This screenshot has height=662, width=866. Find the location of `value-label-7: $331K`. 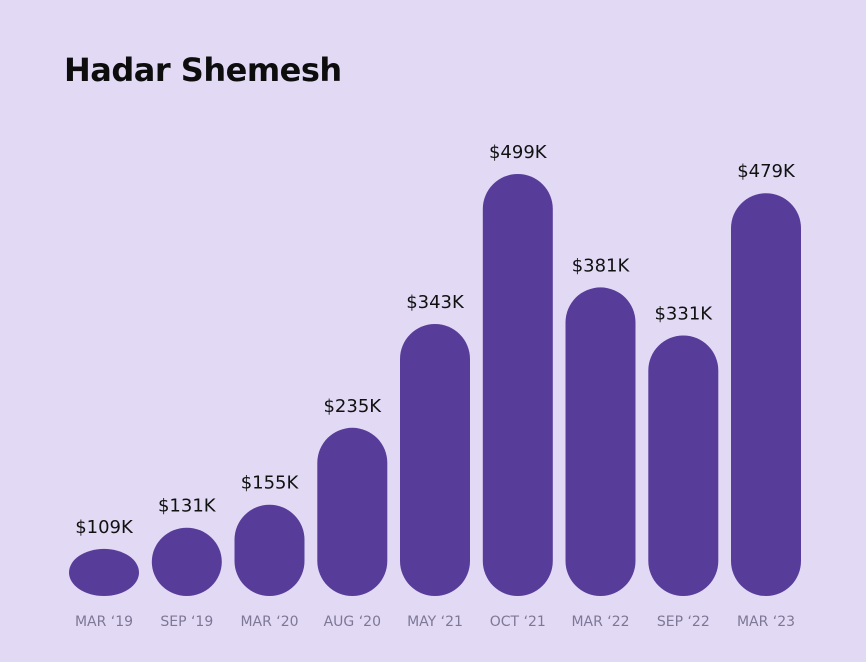

value-label-7: $331K is located at coordinates (683, 314).